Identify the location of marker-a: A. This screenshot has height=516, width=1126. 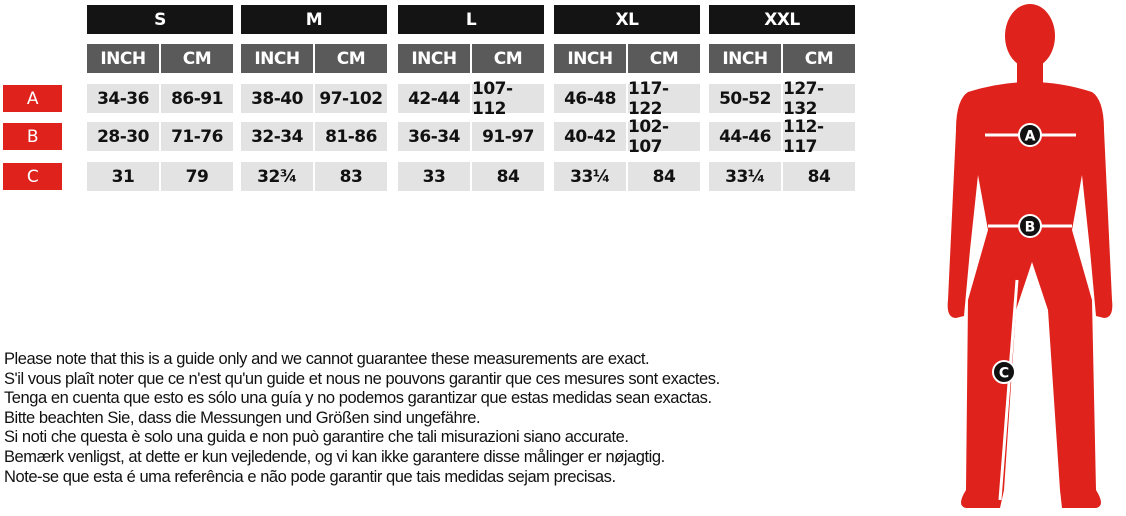
(1030, 135).